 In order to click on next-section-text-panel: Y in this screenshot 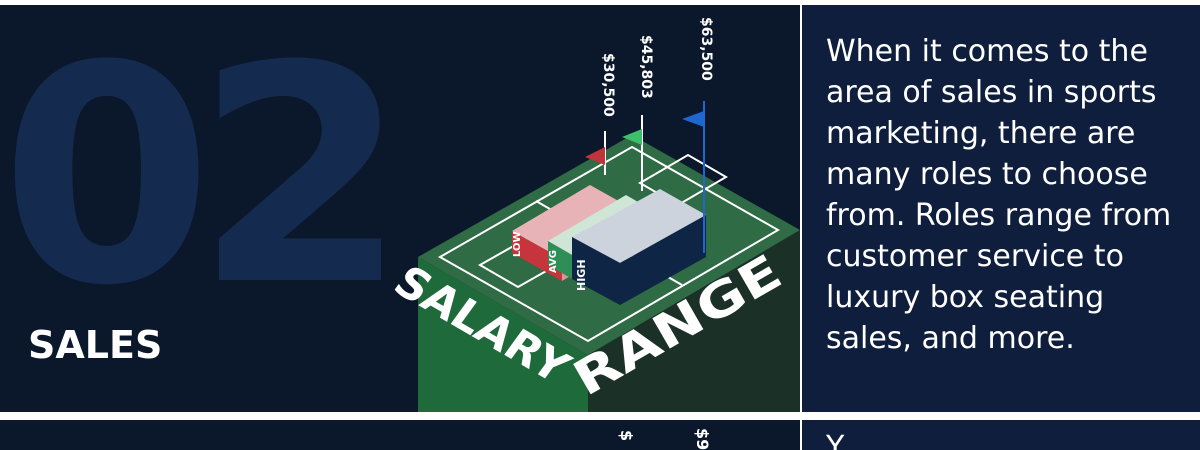, I will do `click(1001, 435)`.